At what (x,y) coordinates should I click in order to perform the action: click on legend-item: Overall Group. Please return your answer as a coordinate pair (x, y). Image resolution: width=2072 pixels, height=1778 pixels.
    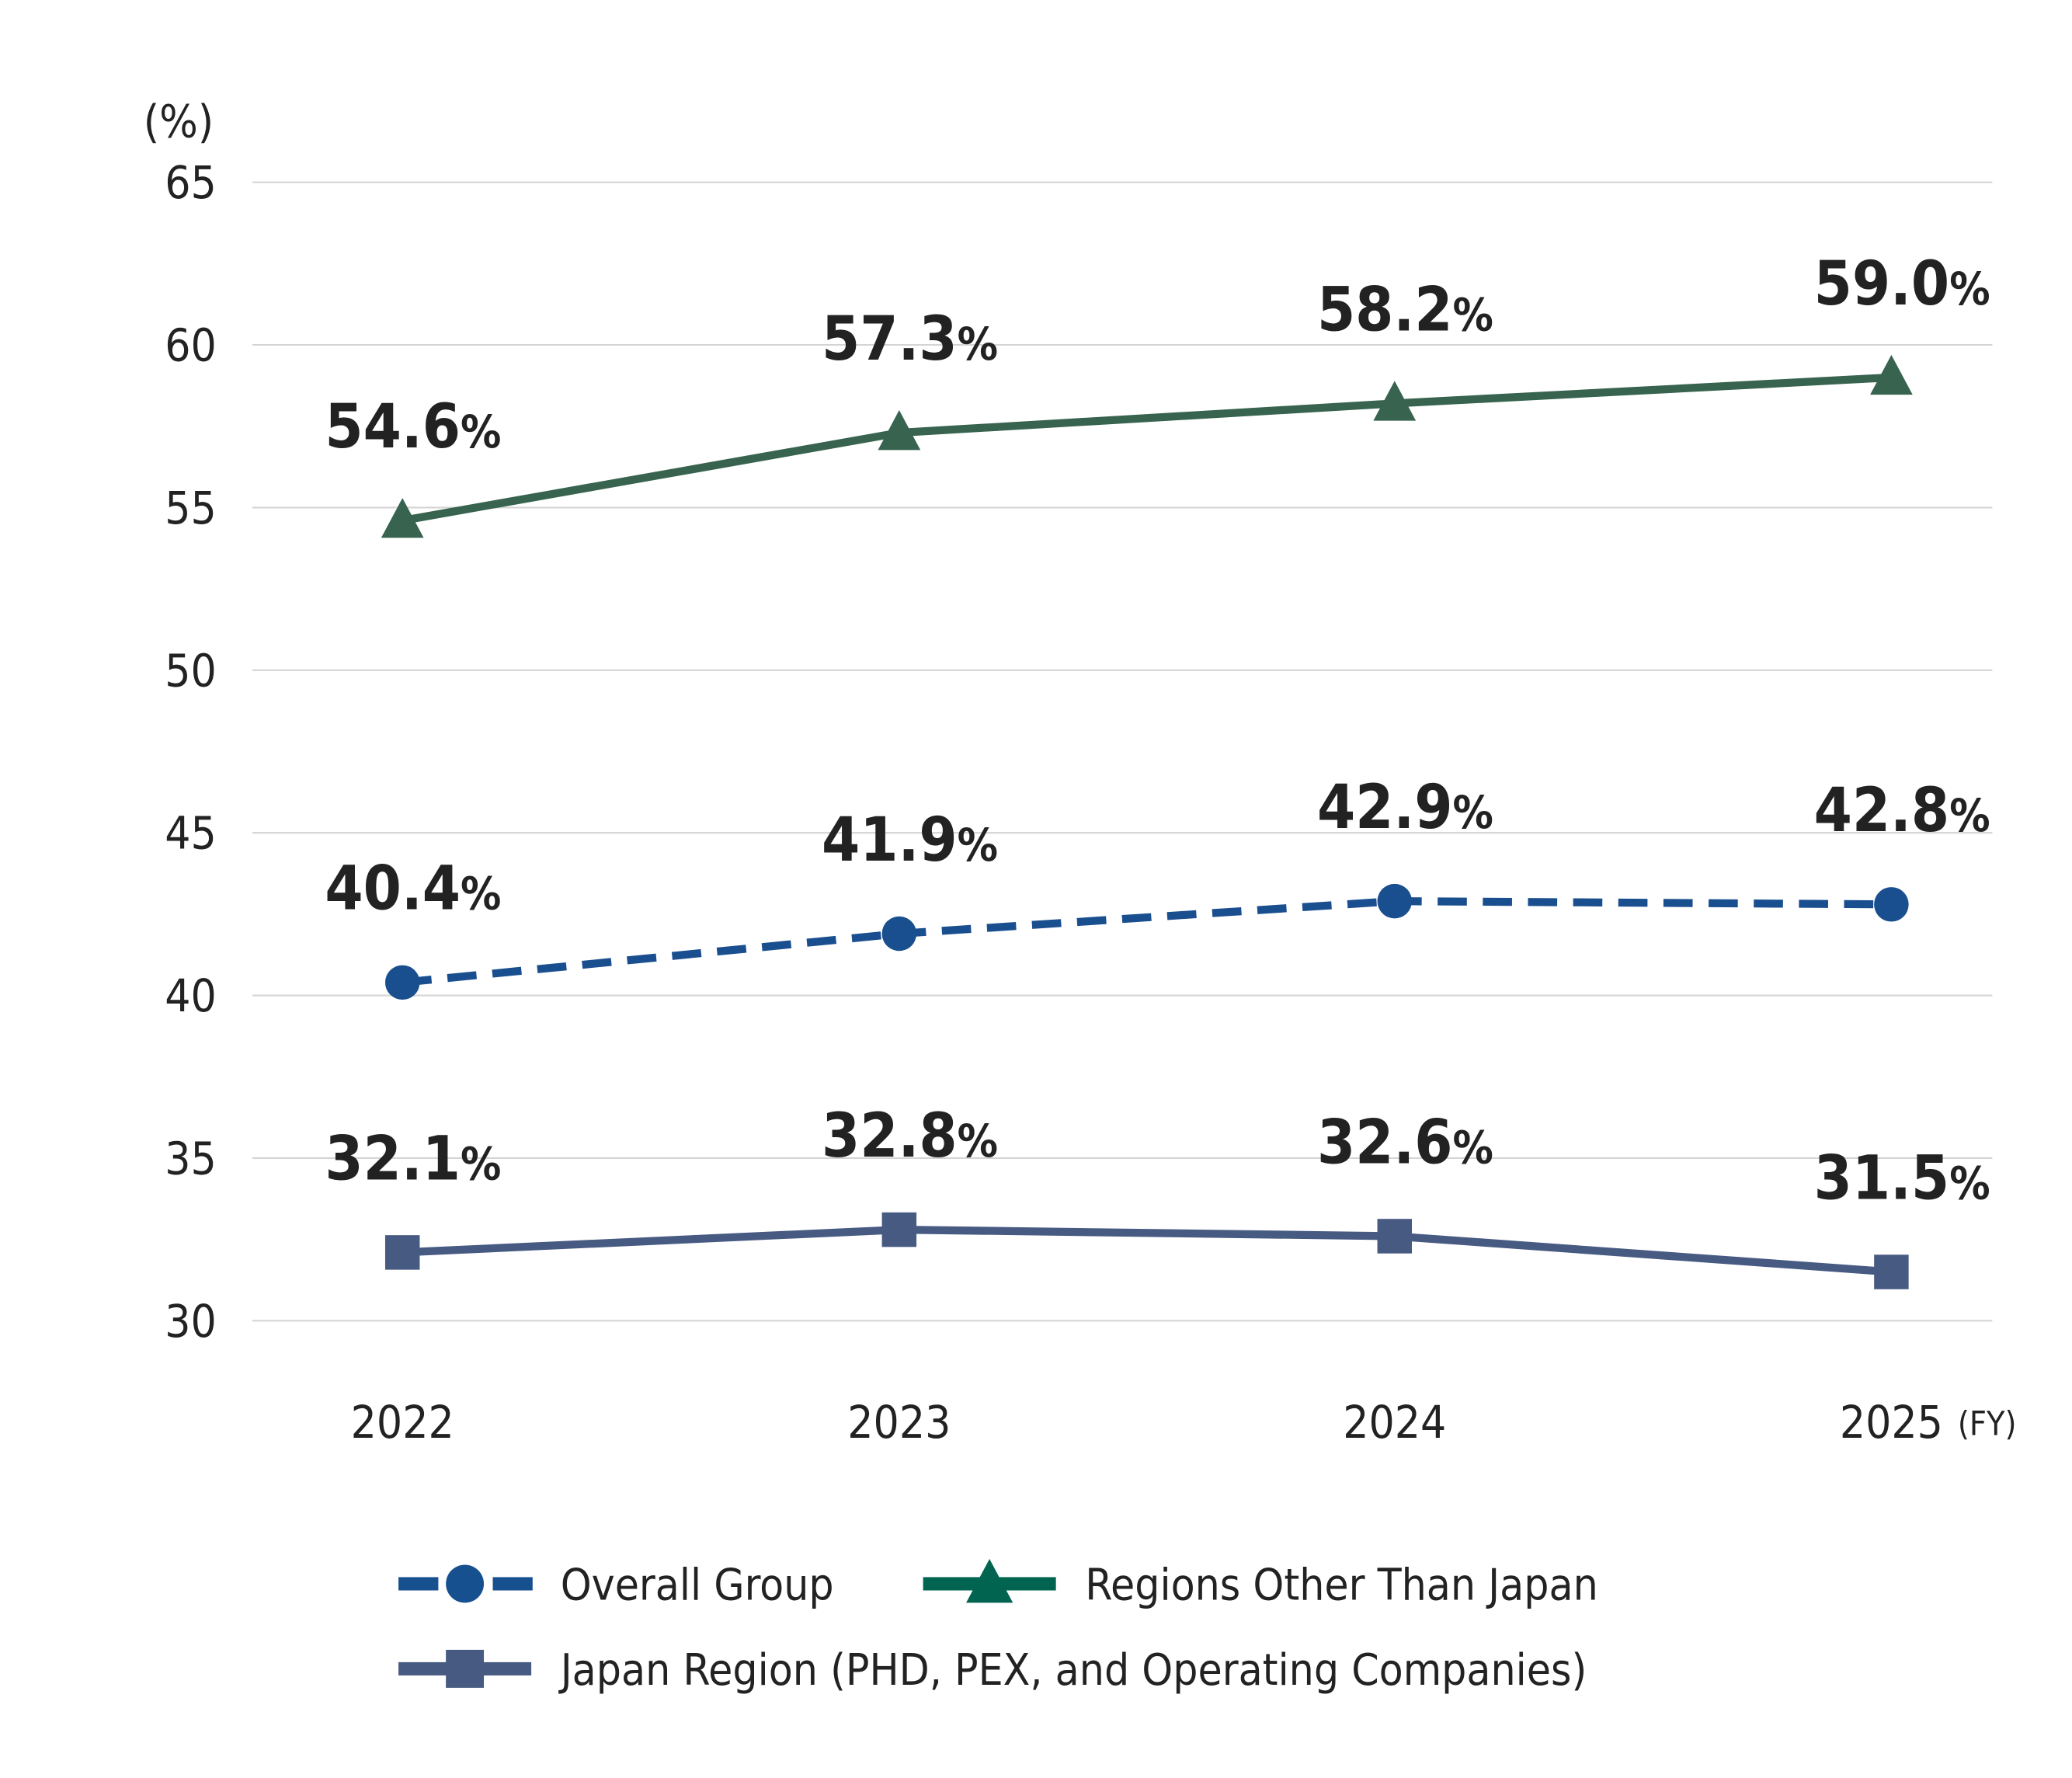
    Looking at the image, I should click on (616, 1585).